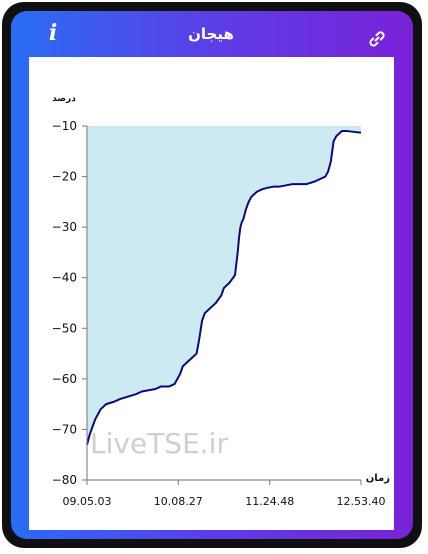 This screenshot has width=428, height=554. I want to click on x-tick-label: 11.24.48, so click(269, 501).